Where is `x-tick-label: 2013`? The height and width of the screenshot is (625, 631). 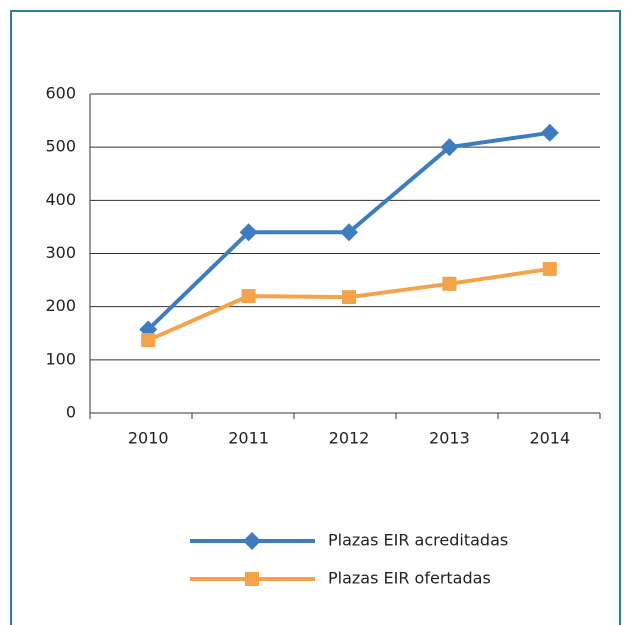 x-tick-label: 2013 is located at coordinates (449, 438).